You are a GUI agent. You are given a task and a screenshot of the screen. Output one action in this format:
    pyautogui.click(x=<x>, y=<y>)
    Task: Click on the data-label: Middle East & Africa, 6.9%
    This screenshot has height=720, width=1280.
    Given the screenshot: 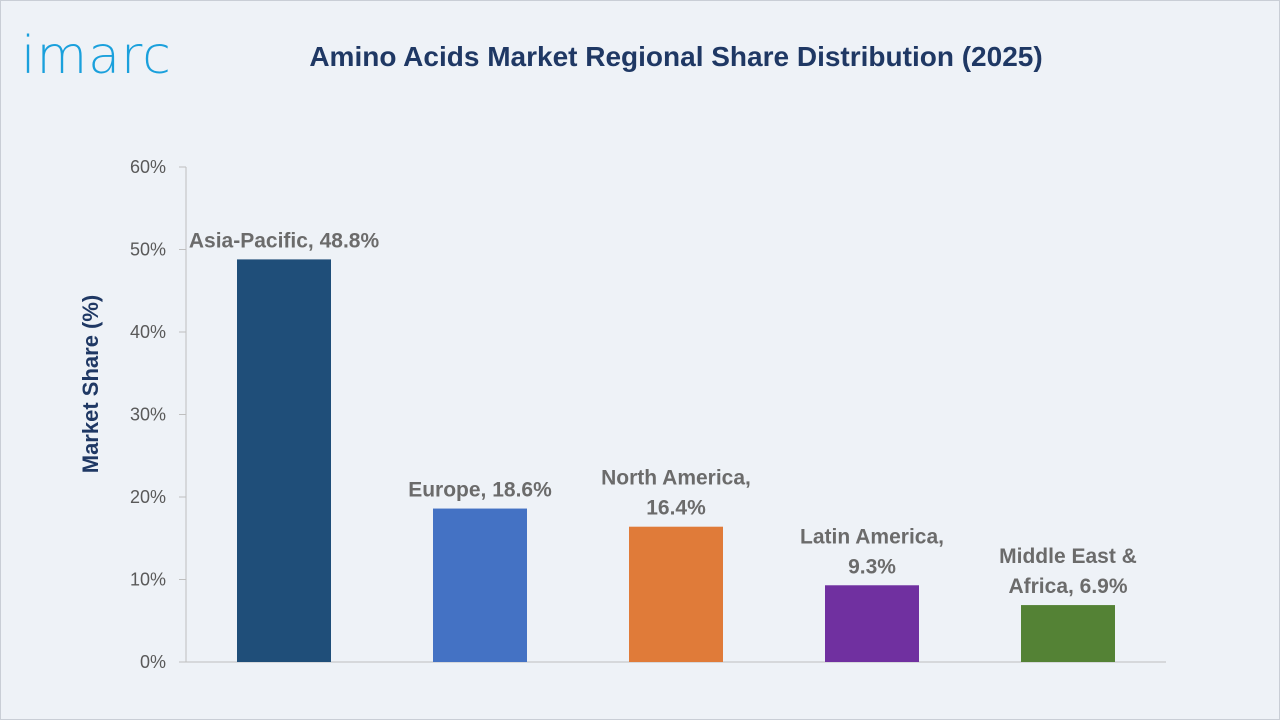 What is the action you would take?
    pyautogui.click(x=1068, y=571)
    